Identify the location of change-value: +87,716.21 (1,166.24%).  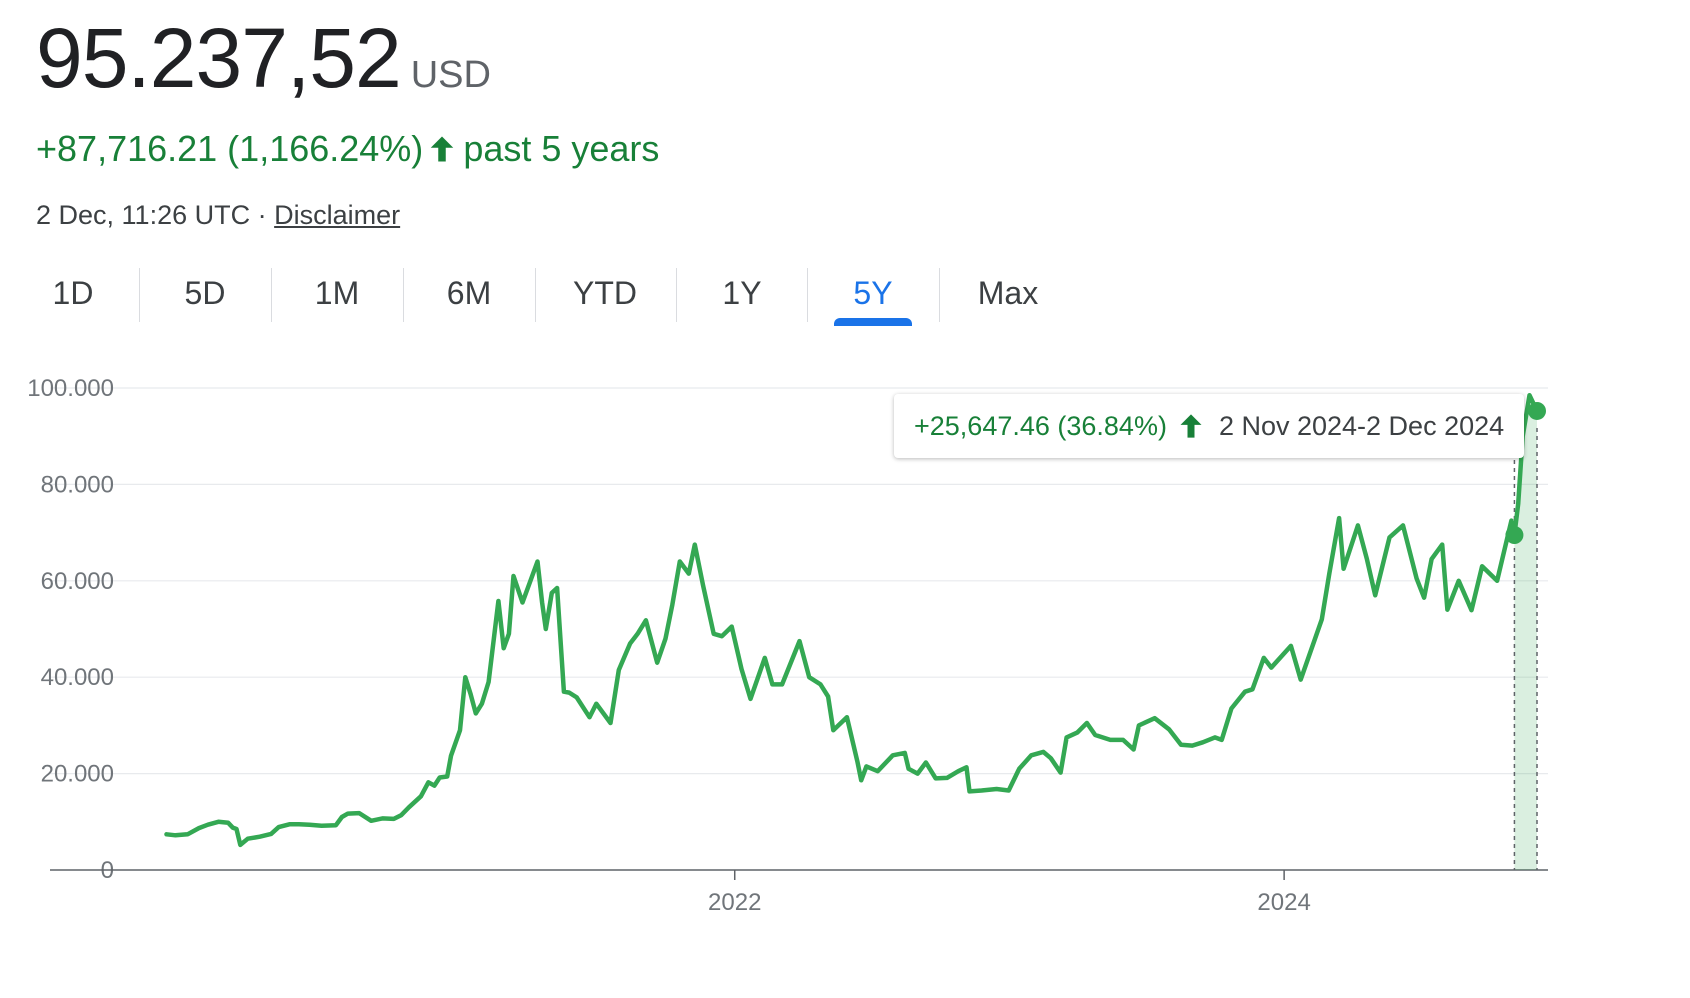
(230, 148).